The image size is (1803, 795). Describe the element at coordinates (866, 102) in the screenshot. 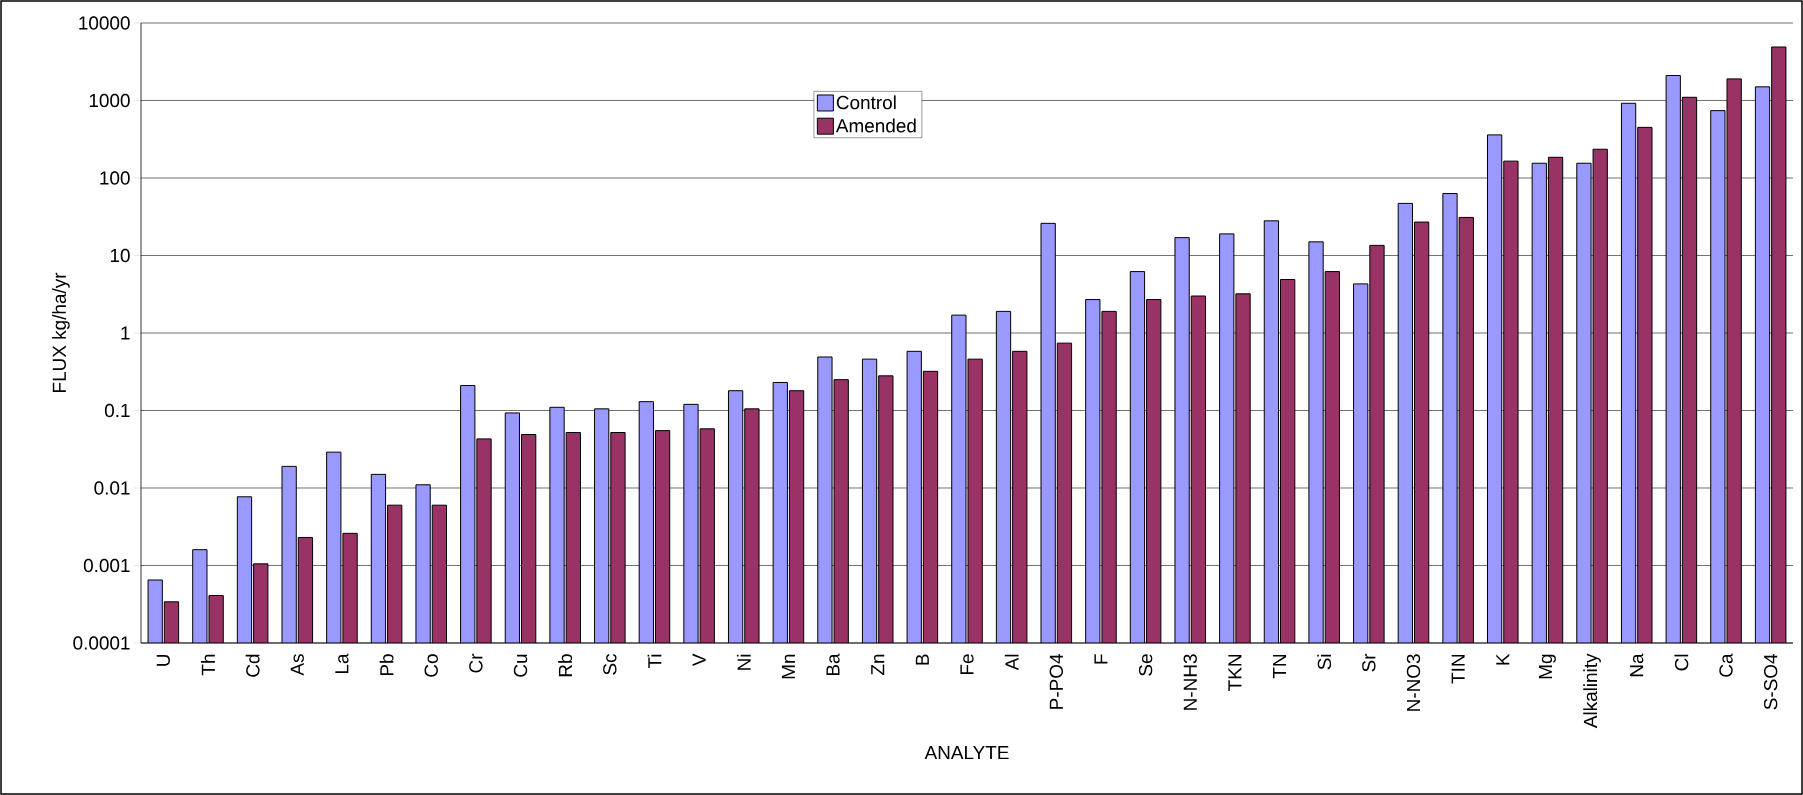

I see `legend-label: Control` at that location.